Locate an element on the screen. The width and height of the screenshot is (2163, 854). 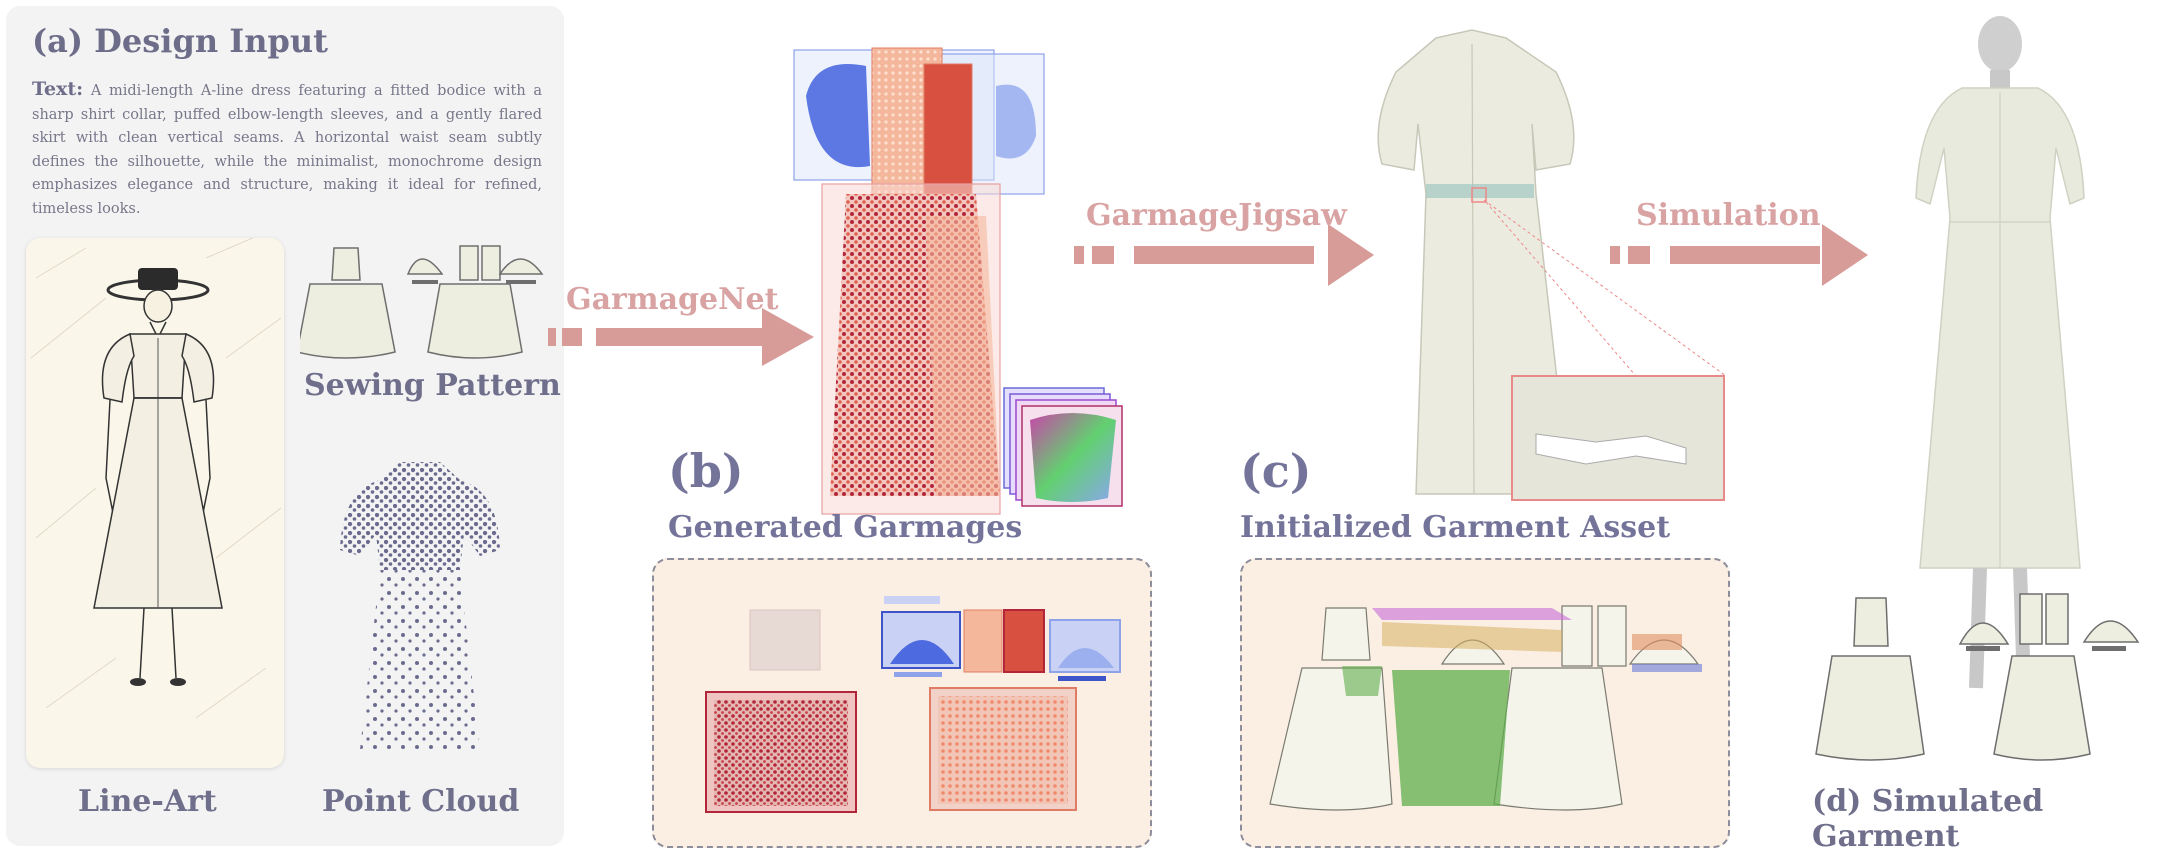
garmage-pieces-box is located at coordinates (902, 703).